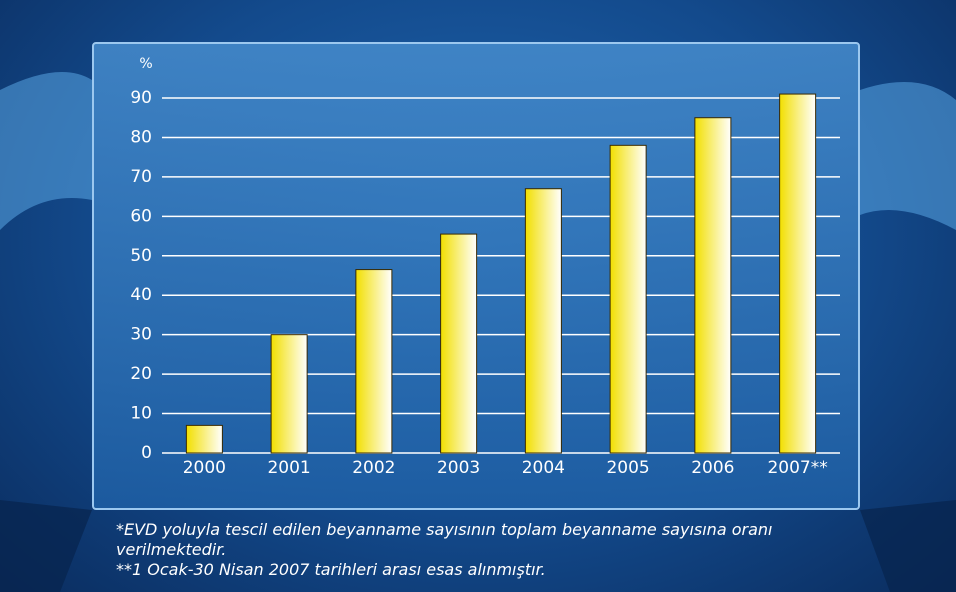 The height and width of the screenshot is (592, 956). What do you see at coordinates (458, 468) in the screenshot?
I see `x-tick-label: 2003` at bounding box center [458, 468].